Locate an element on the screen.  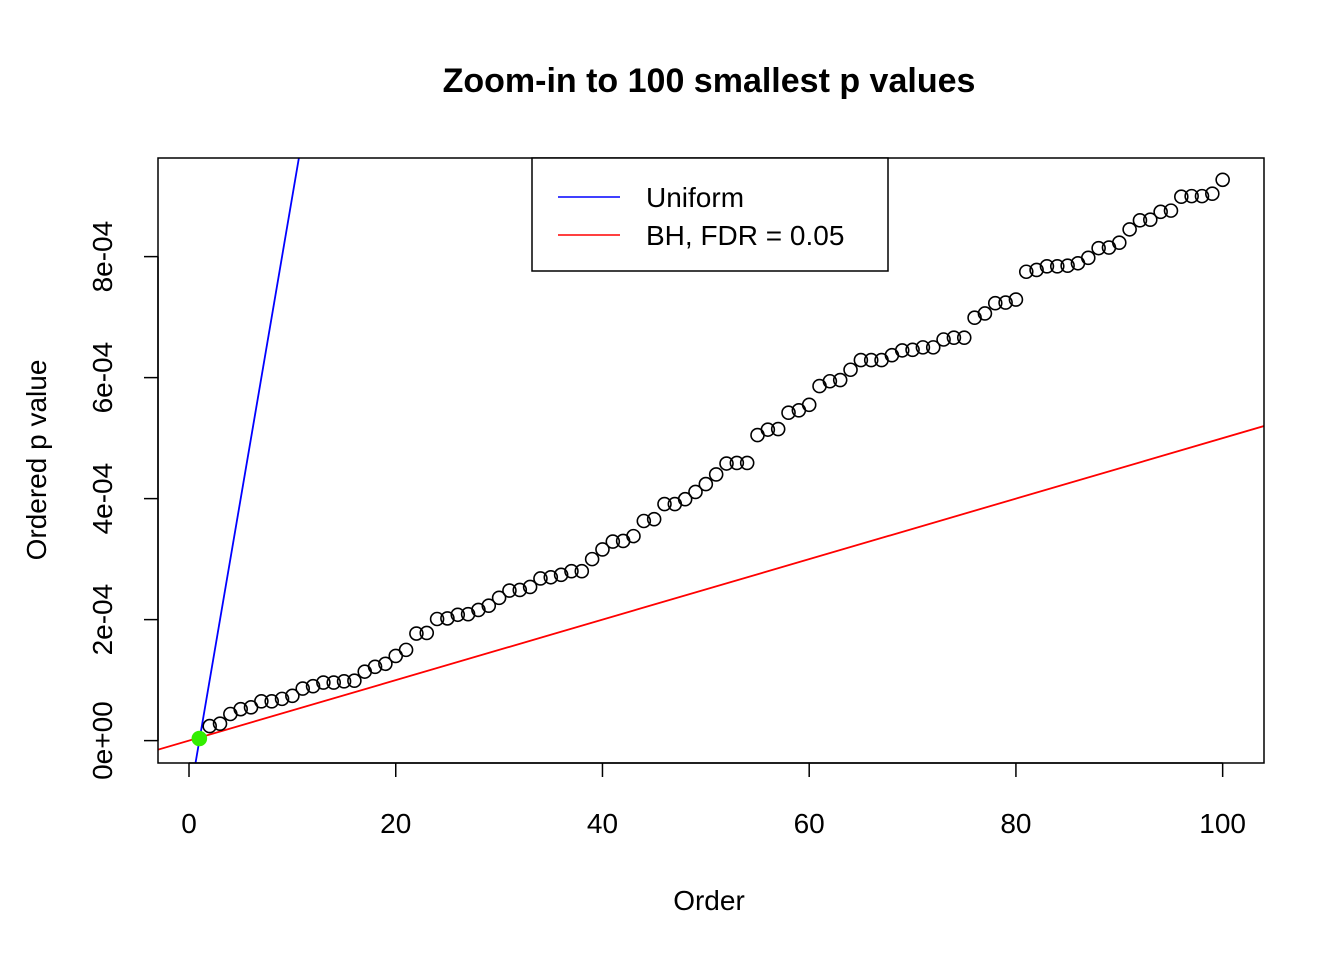
x-tick-label: 100 is located at coordinates (1222, 823).